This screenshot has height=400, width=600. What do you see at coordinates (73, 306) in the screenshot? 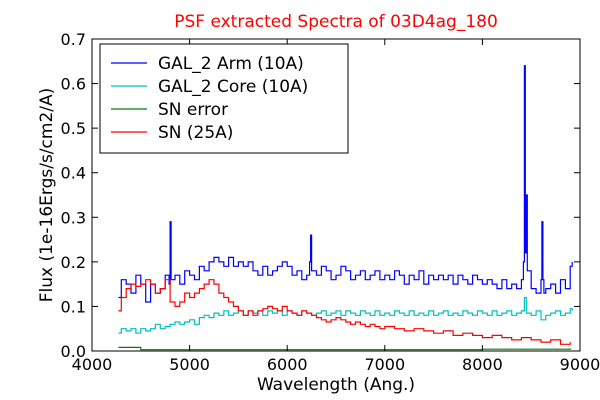
I see `y-tick-label: 0.1` at bounding box center [73, 306].